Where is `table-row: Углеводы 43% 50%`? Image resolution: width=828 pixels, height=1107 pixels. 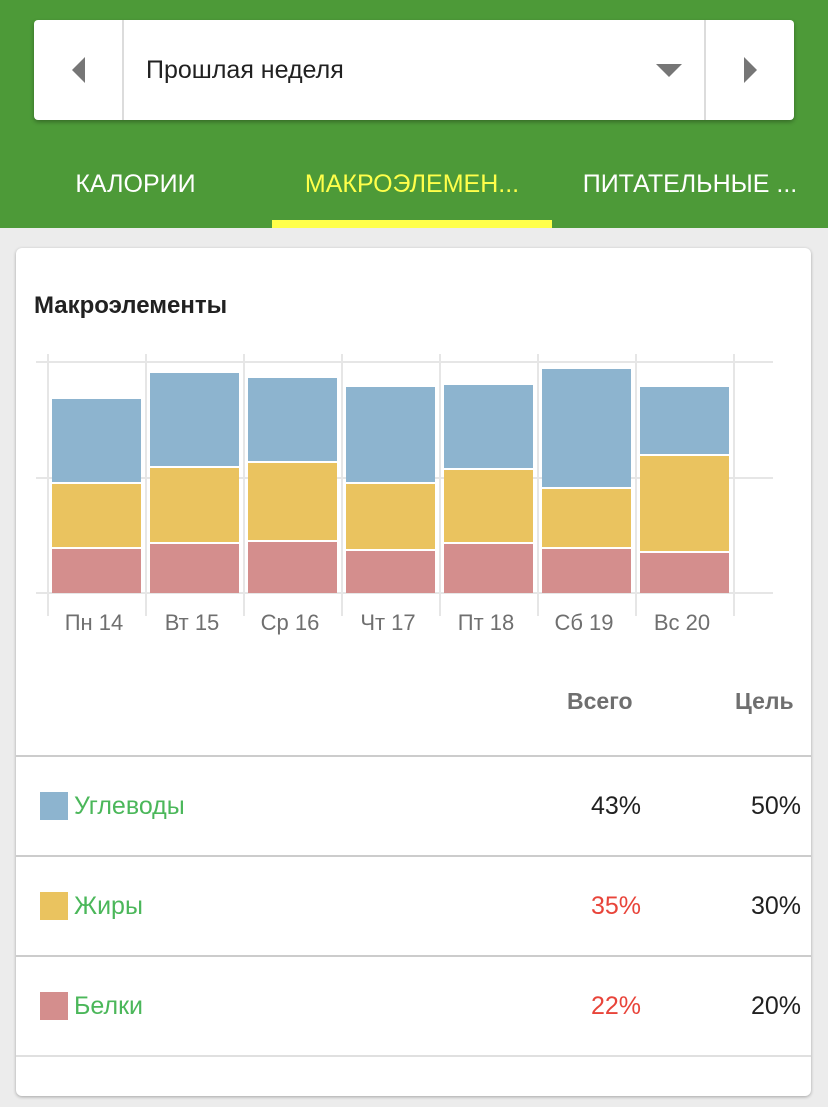 table-row: Углеводы 43% 50% is located at coordinates (413, 805).